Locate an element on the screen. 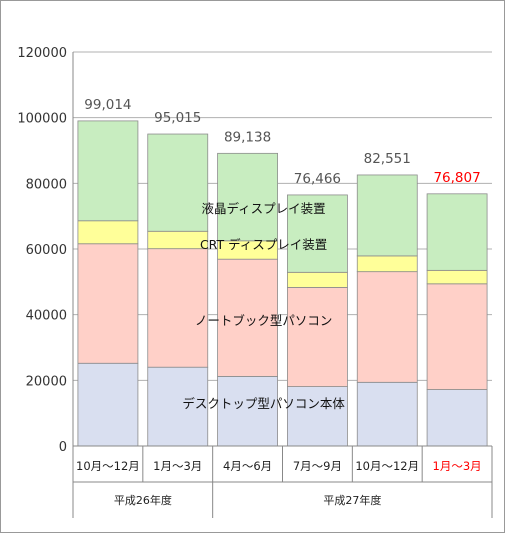 The width and height of the screenshot is (505, 533). category-label: 4月～6月 is located at coordinates (247, 466).